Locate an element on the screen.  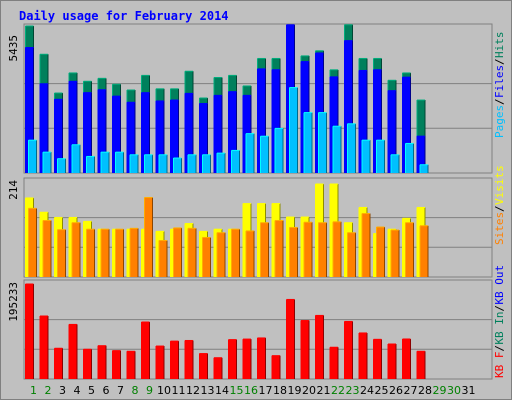
legend-item: Files is located at coordinates (499, 81).